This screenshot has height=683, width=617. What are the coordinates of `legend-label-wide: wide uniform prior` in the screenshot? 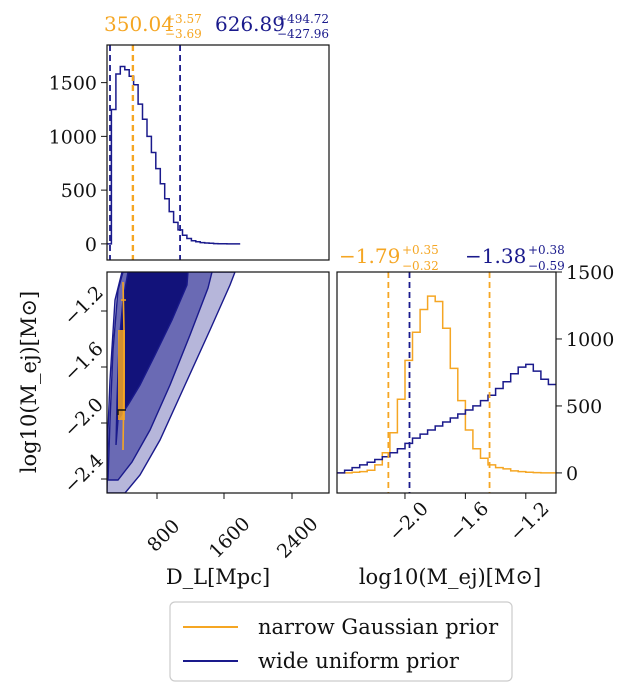 It's located at (359, 661).